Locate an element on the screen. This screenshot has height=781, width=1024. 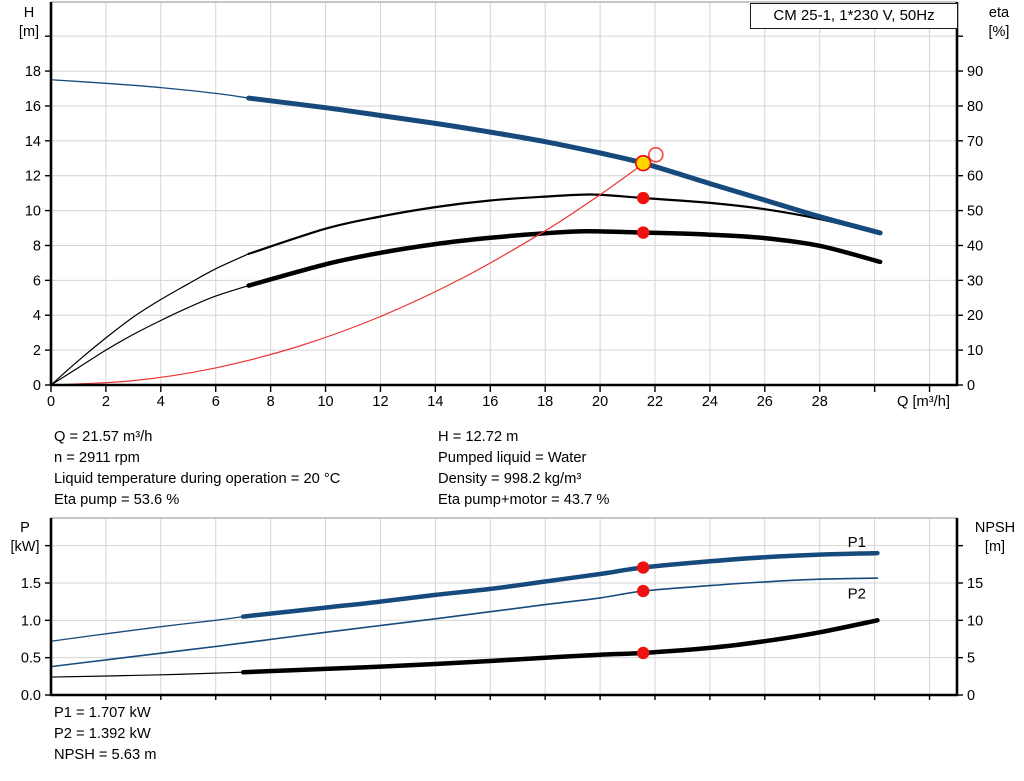
eta-pump-curve is located at coordinates (564, 224).